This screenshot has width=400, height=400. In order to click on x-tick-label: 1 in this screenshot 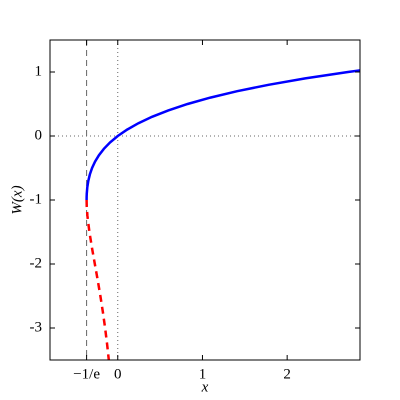, I will do `click(203, 374)`.